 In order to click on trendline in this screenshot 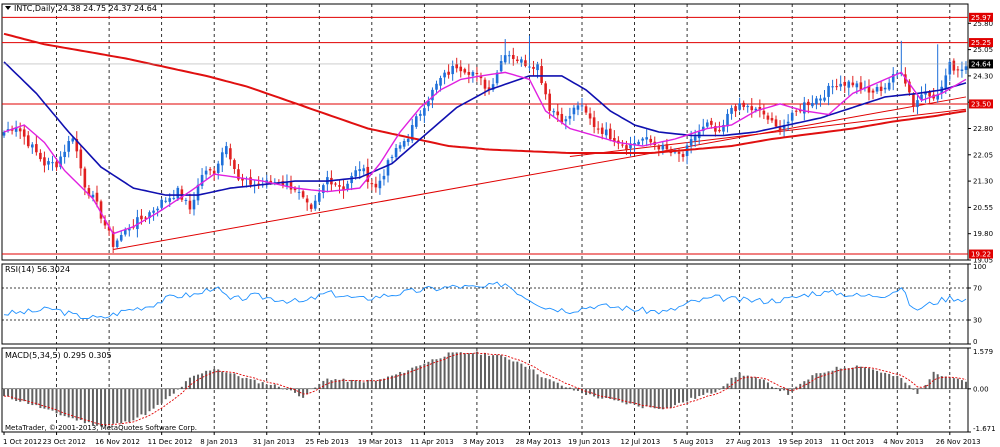, I will do `click(768, 133)`.